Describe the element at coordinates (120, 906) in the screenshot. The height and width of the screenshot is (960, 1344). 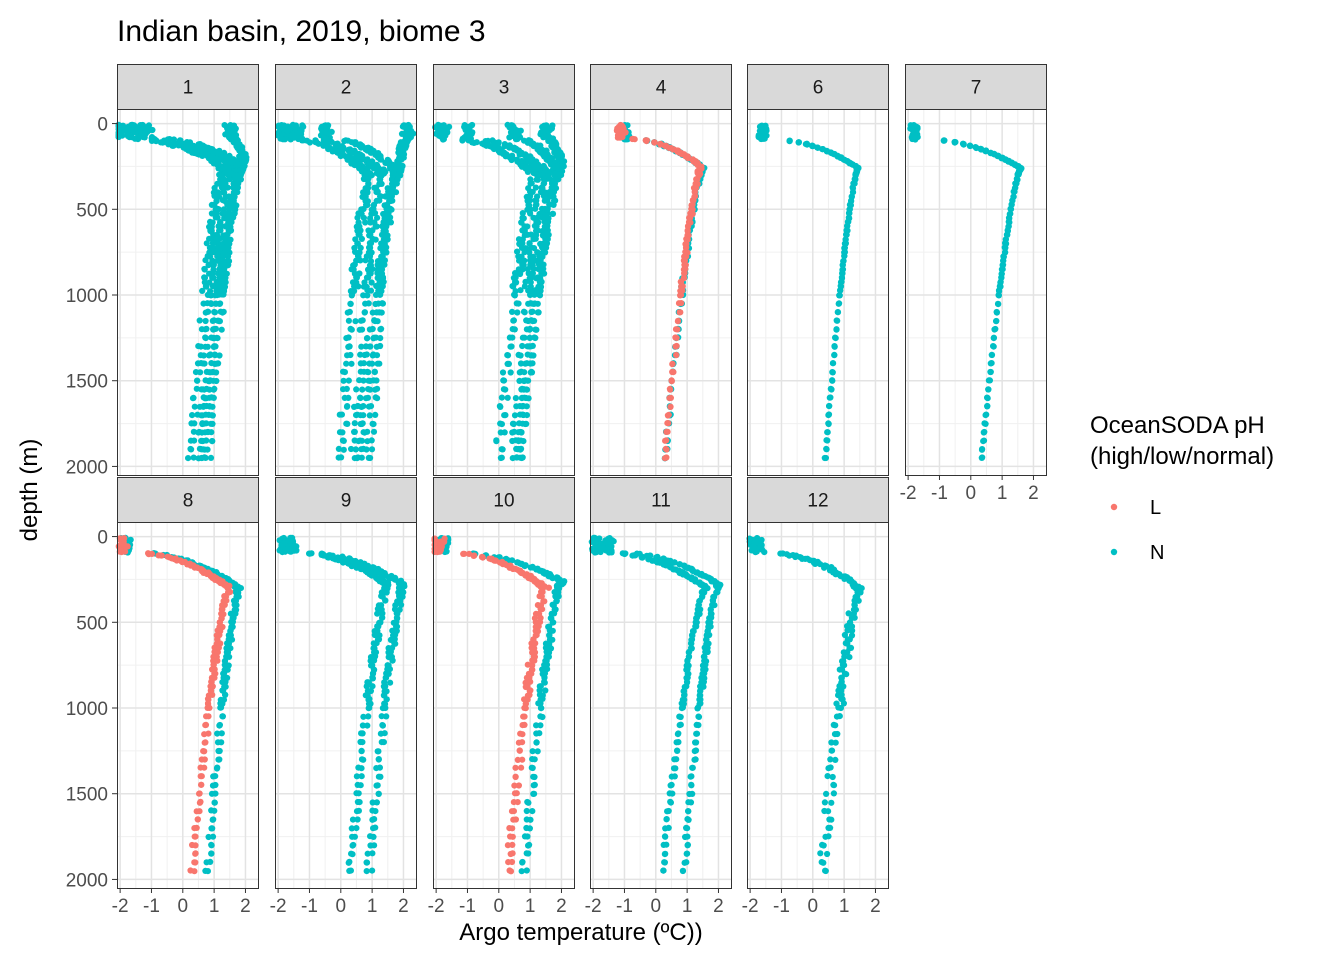
I see `x-tick-label: -2` at that location.